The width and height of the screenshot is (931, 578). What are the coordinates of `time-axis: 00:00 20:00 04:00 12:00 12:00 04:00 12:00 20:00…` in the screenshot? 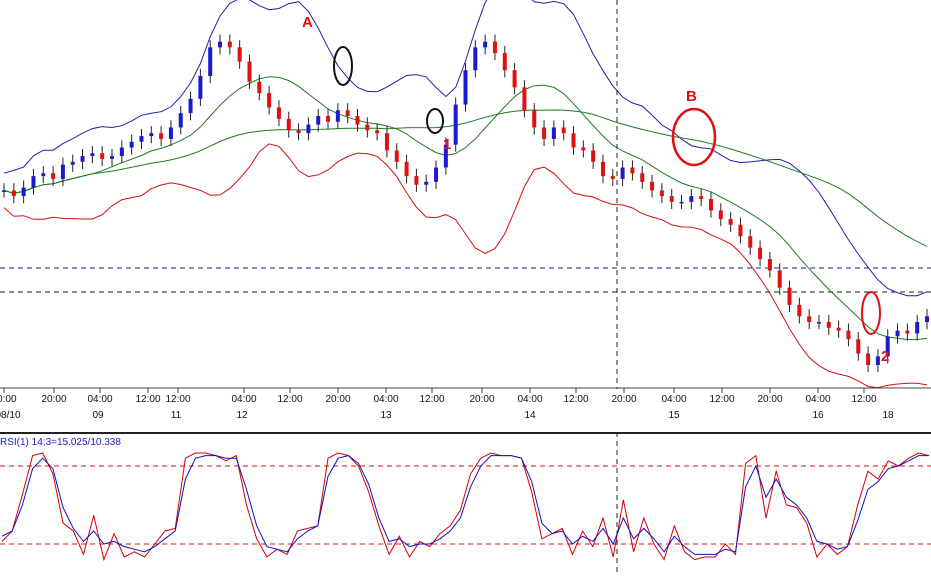 It's located at (465, 410).